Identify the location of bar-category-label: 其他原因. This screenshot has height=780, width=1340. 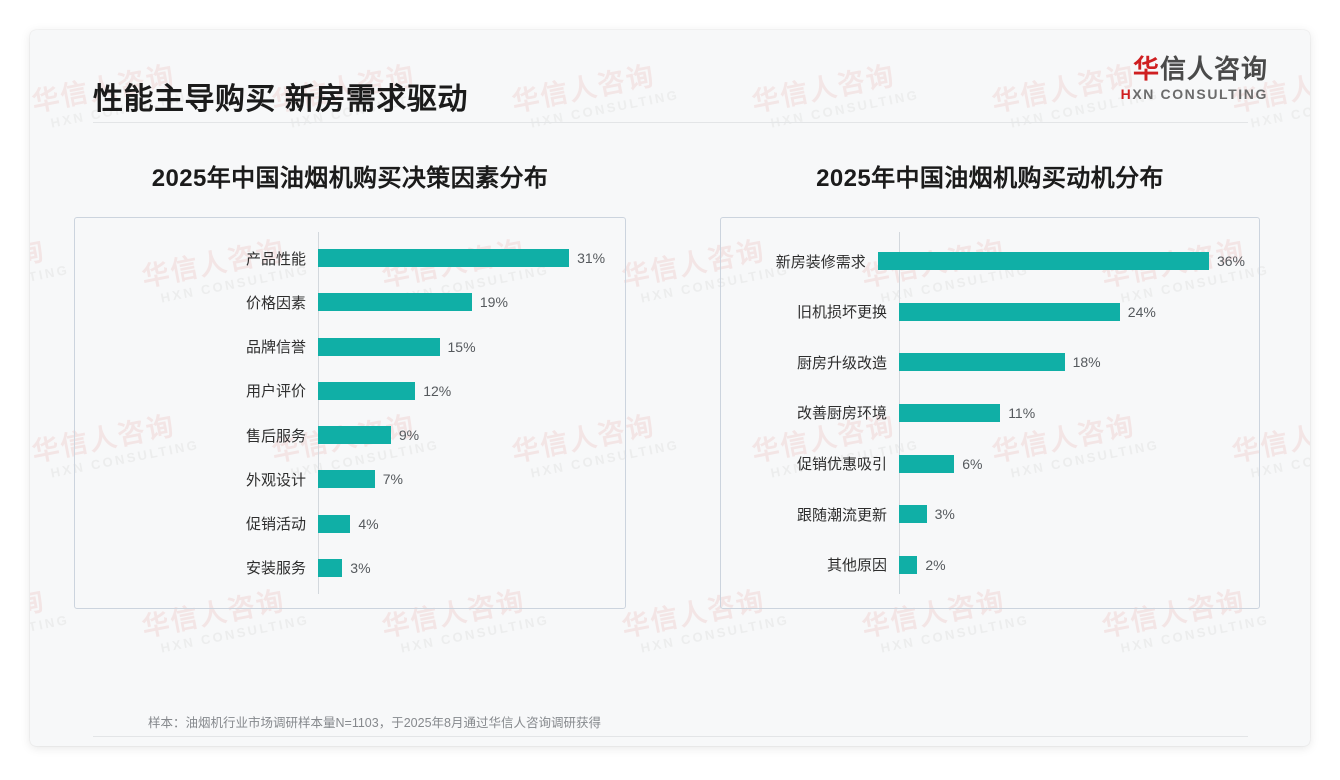
(856, 566).